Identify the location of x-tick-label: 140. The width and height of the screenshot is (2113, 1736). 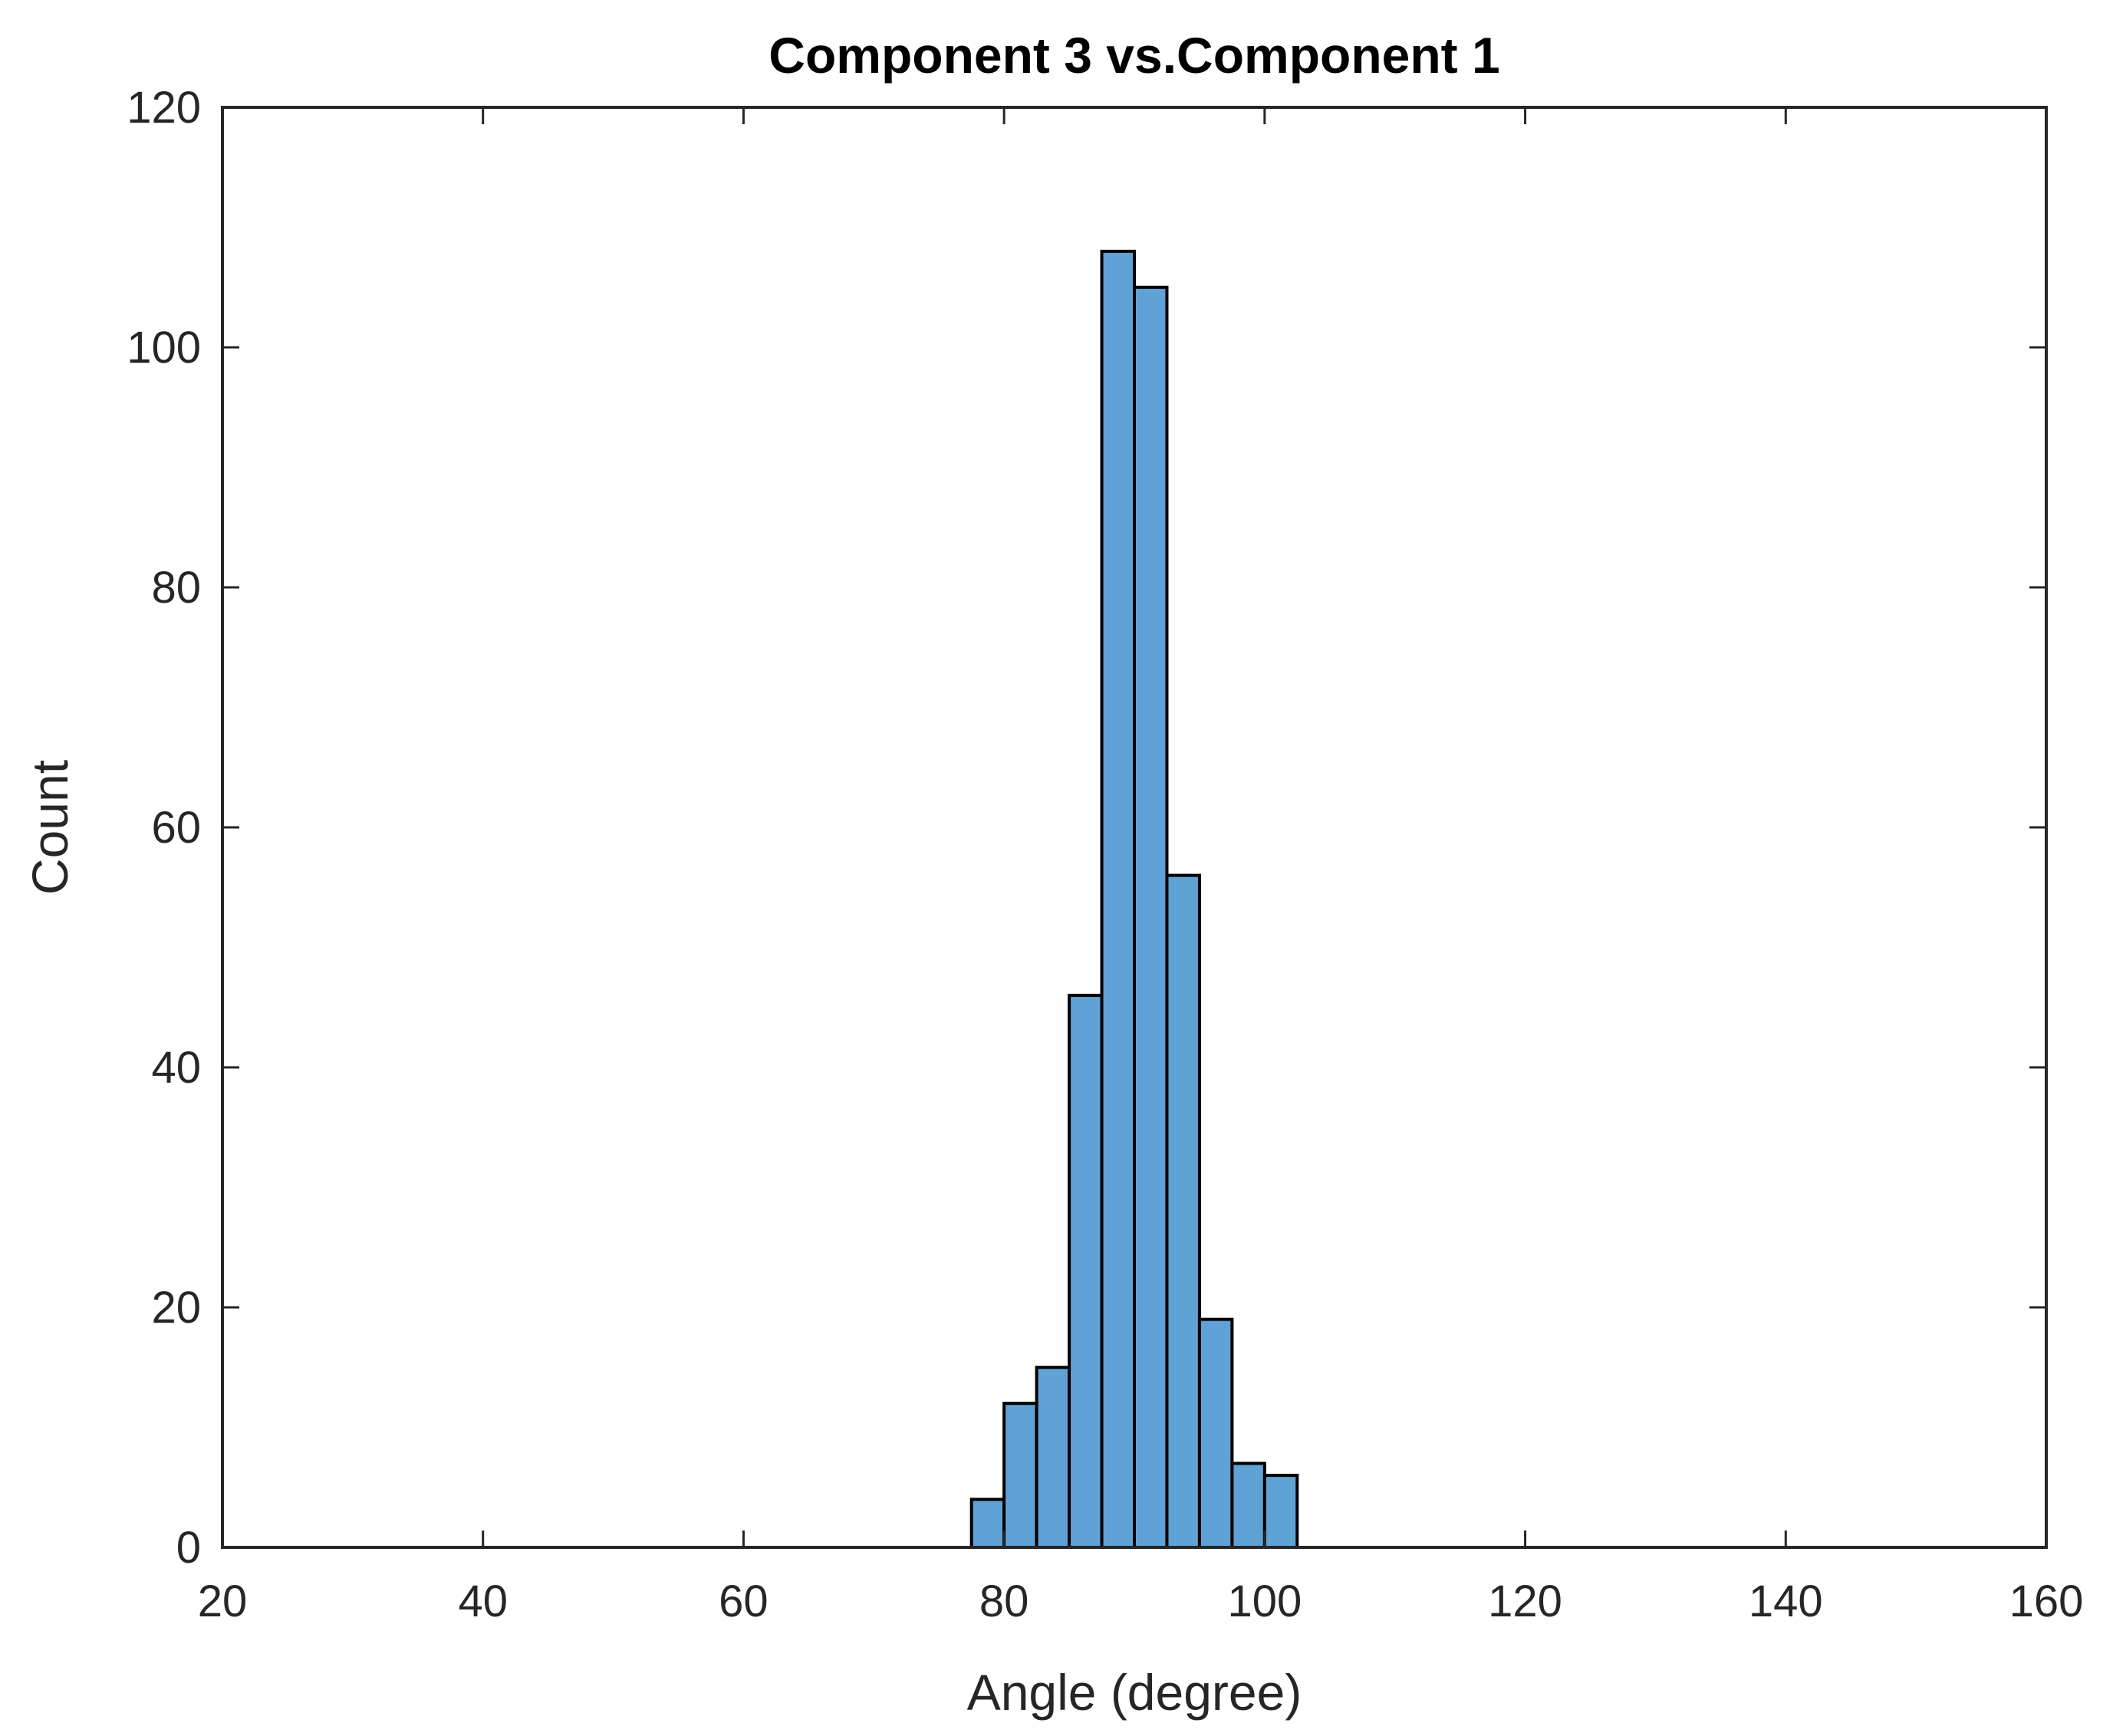
(1786, 1601).